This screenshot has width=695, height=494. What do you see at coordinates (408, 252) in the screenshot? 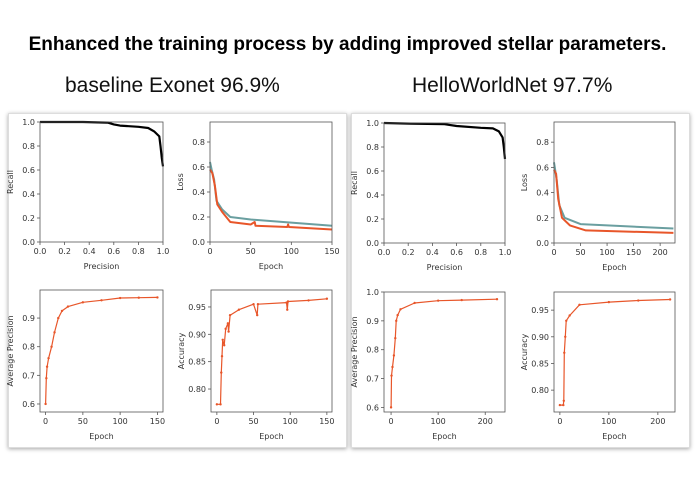
I see `x-tick-label: 0.2` at bounding box center [408, 252].